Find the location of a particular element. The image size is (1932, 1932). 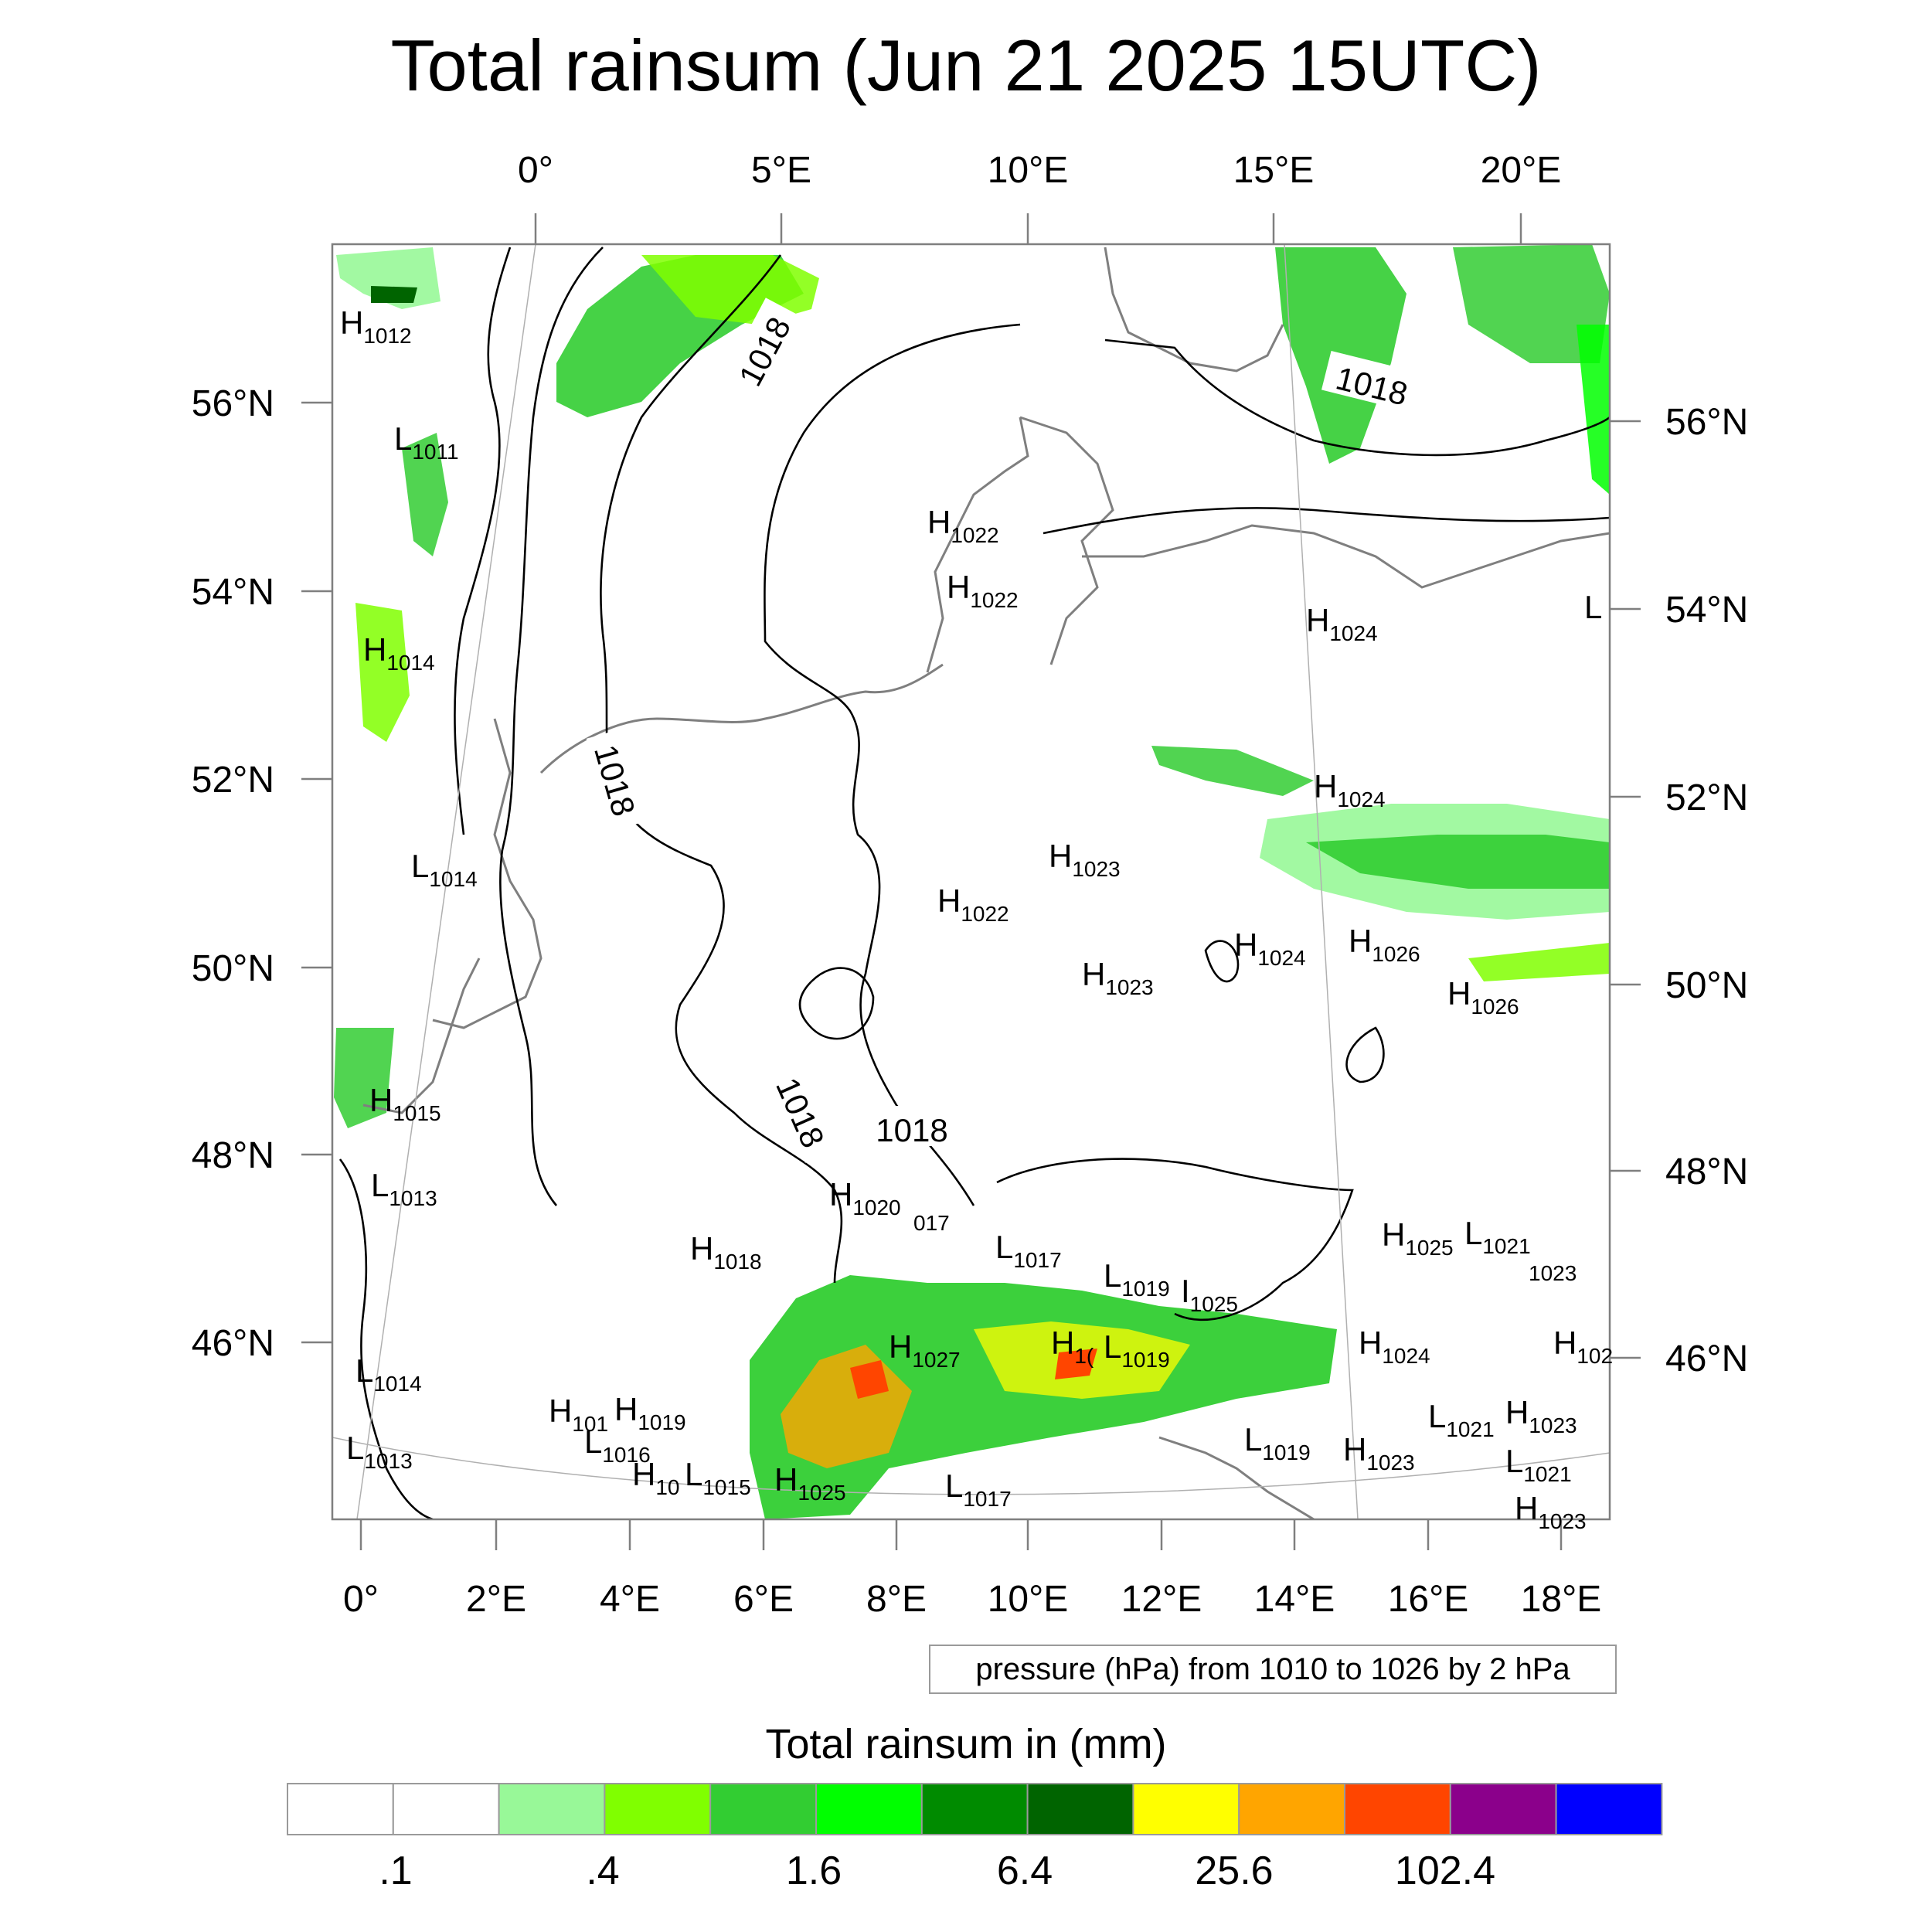

center-value: 1020 is located at coordinates (876, 1207).